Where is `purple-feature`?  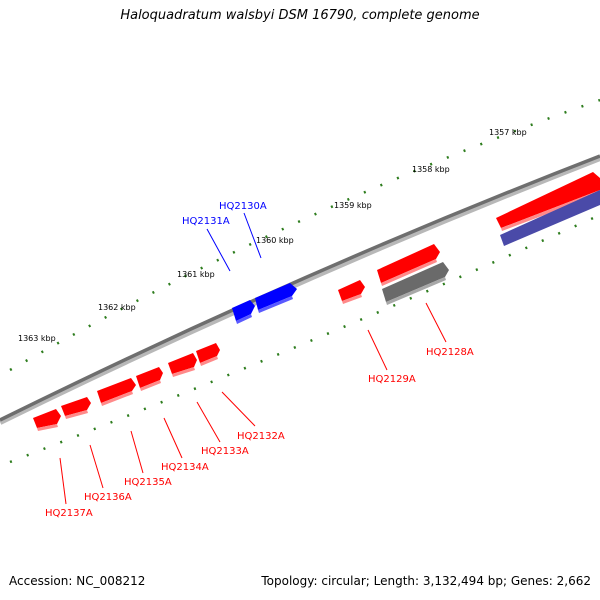
purple-feature is located at coordinates (550, 218).